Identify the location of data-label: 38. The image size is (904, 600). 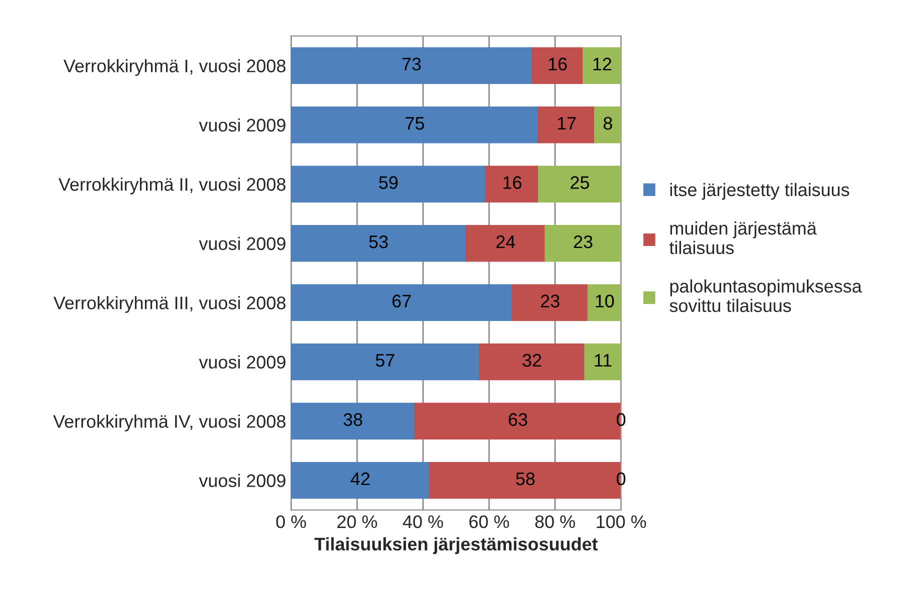
(353, 419).